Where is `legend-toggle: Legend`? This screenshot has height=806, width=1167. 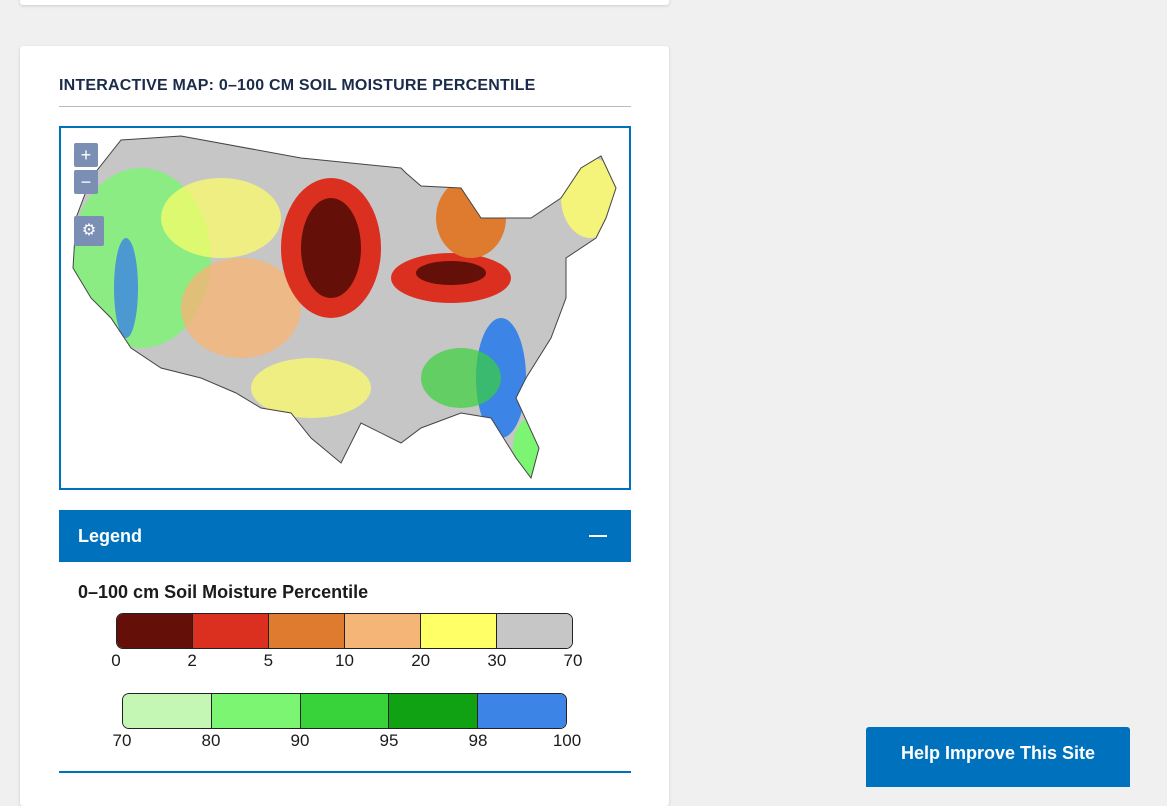 legend-toggle: Legend is located at coordinates (345, 536).